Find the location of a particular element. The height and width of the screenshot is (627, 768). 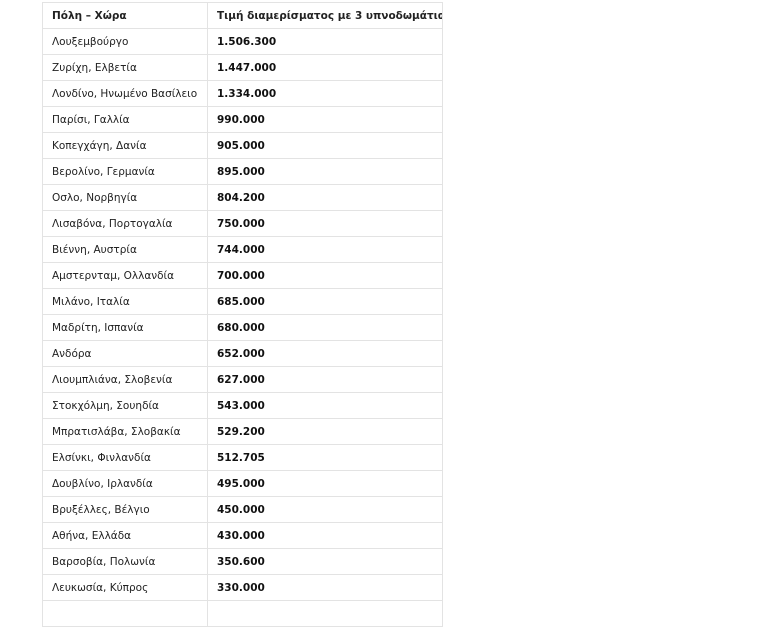

price-cell: 744.000 is located at coordinates (325, 249).